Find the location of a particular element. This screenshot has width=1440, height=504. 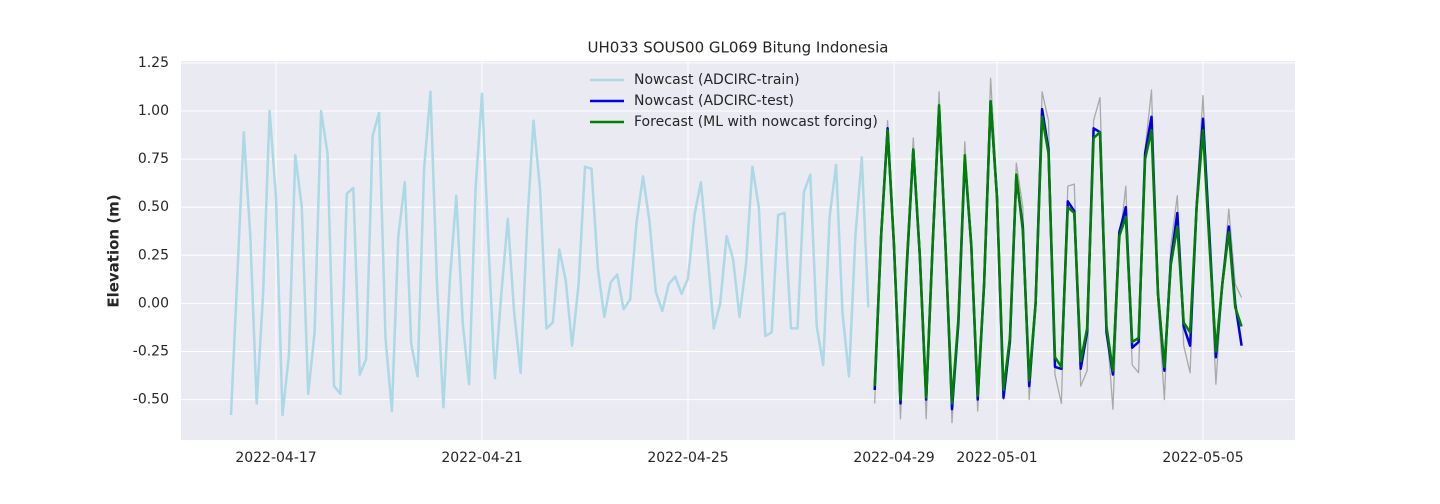

legend-label: Nowcast (ADCIRC-test) is located at coordinates (714, 101).